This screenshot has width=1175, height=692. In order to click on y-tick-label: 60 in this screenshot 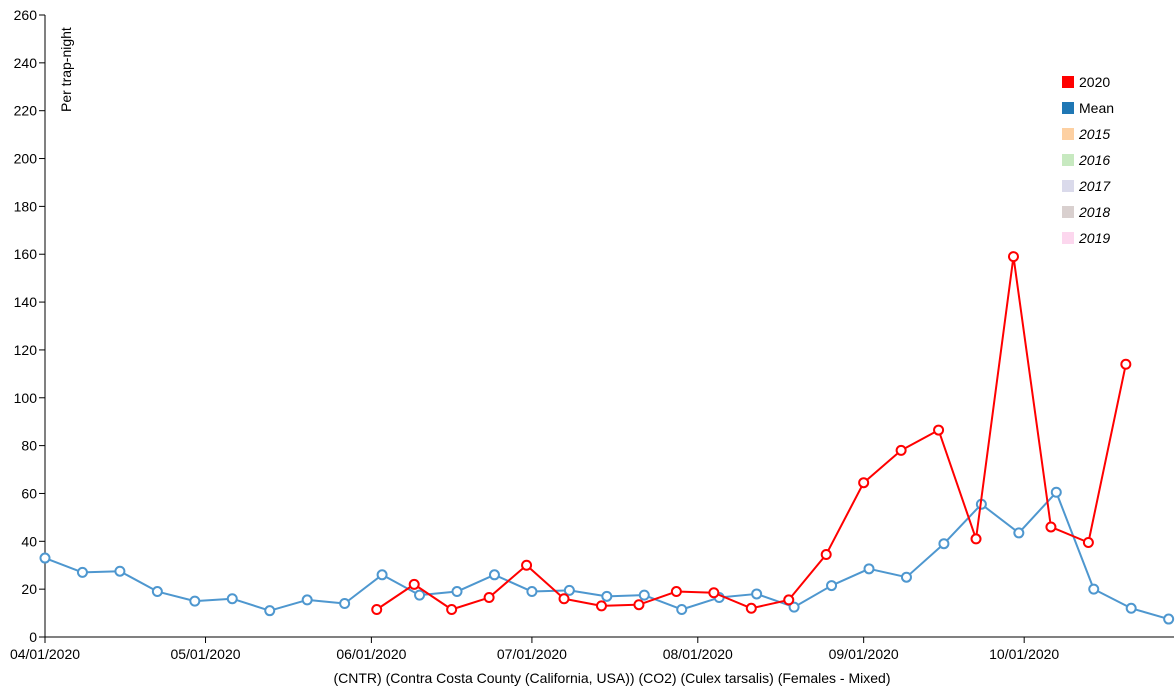, I will do `click(29, 493)`.